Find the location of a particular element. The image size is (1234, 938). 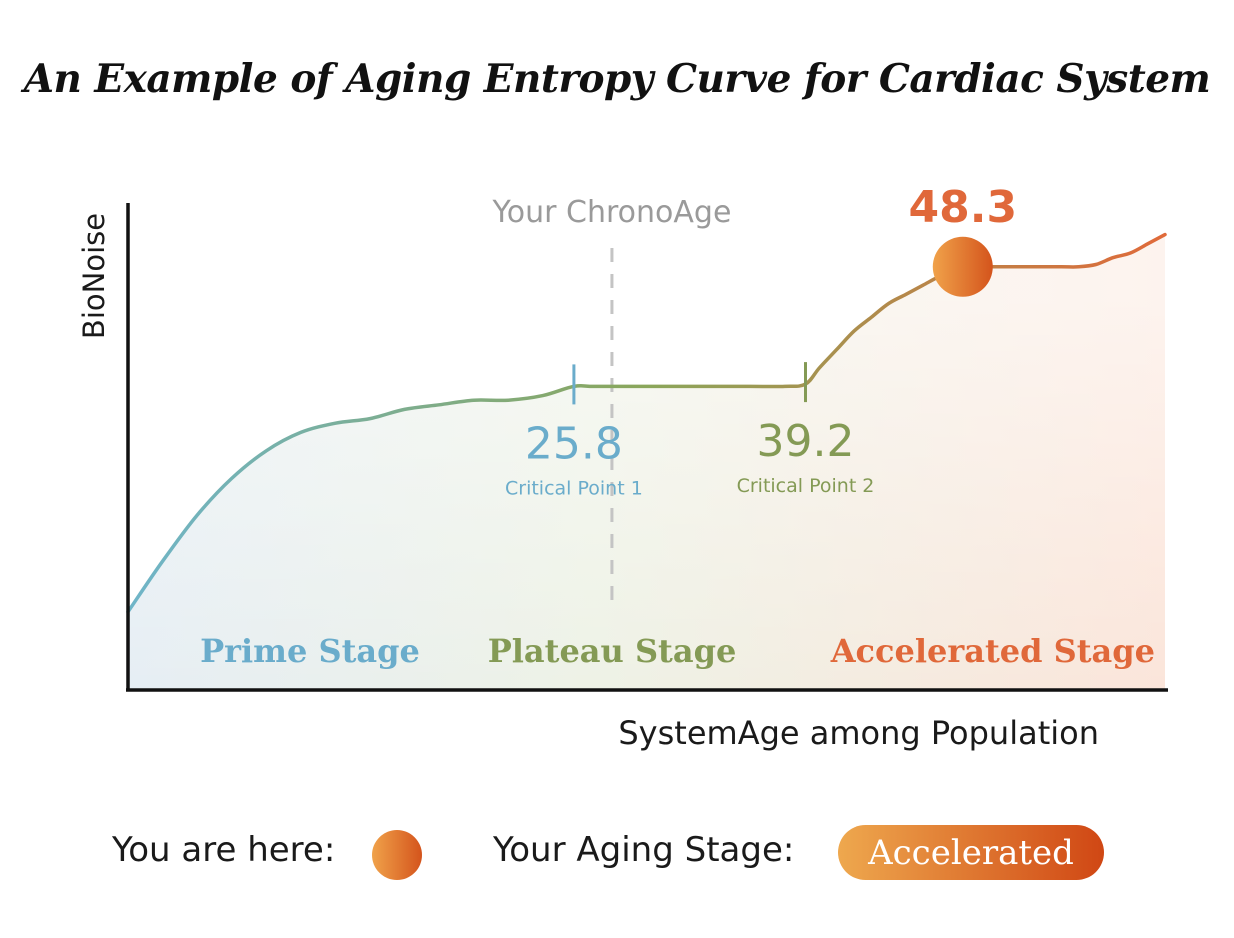

you-are-here-marker-icon is located at coordinates (397, 855).